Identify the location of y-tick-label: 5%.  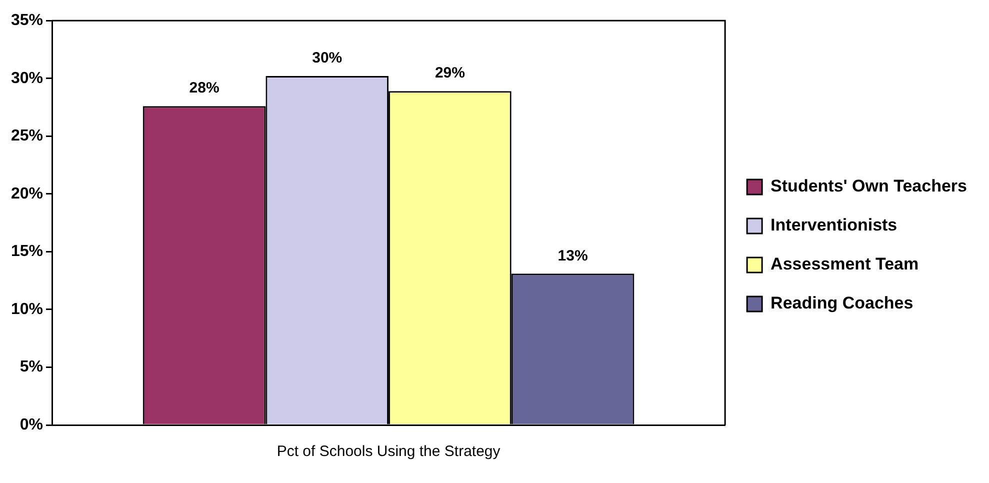
(32, 367).